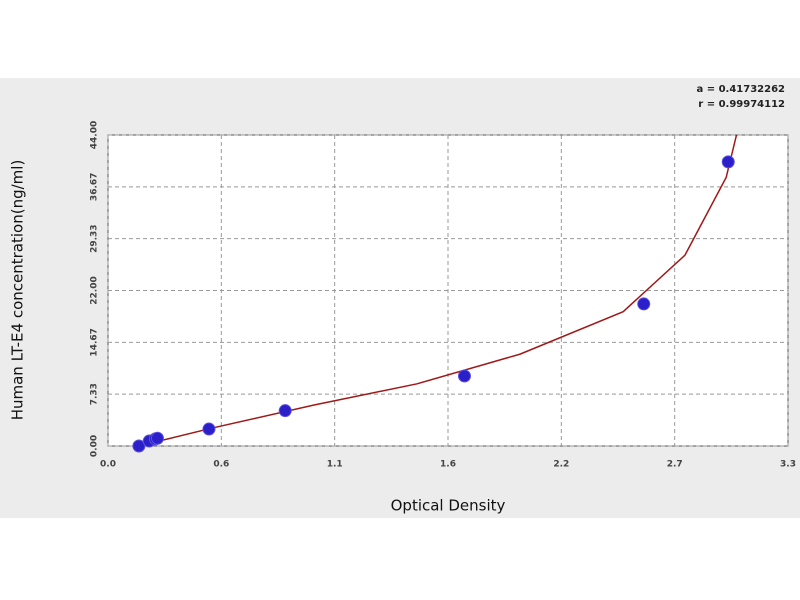 The height and width of the screenshot is (600, 800). Describe the element at coordinates (740, 89) in the screenshot. I see `annotation: a = 0.41732262` at that location.